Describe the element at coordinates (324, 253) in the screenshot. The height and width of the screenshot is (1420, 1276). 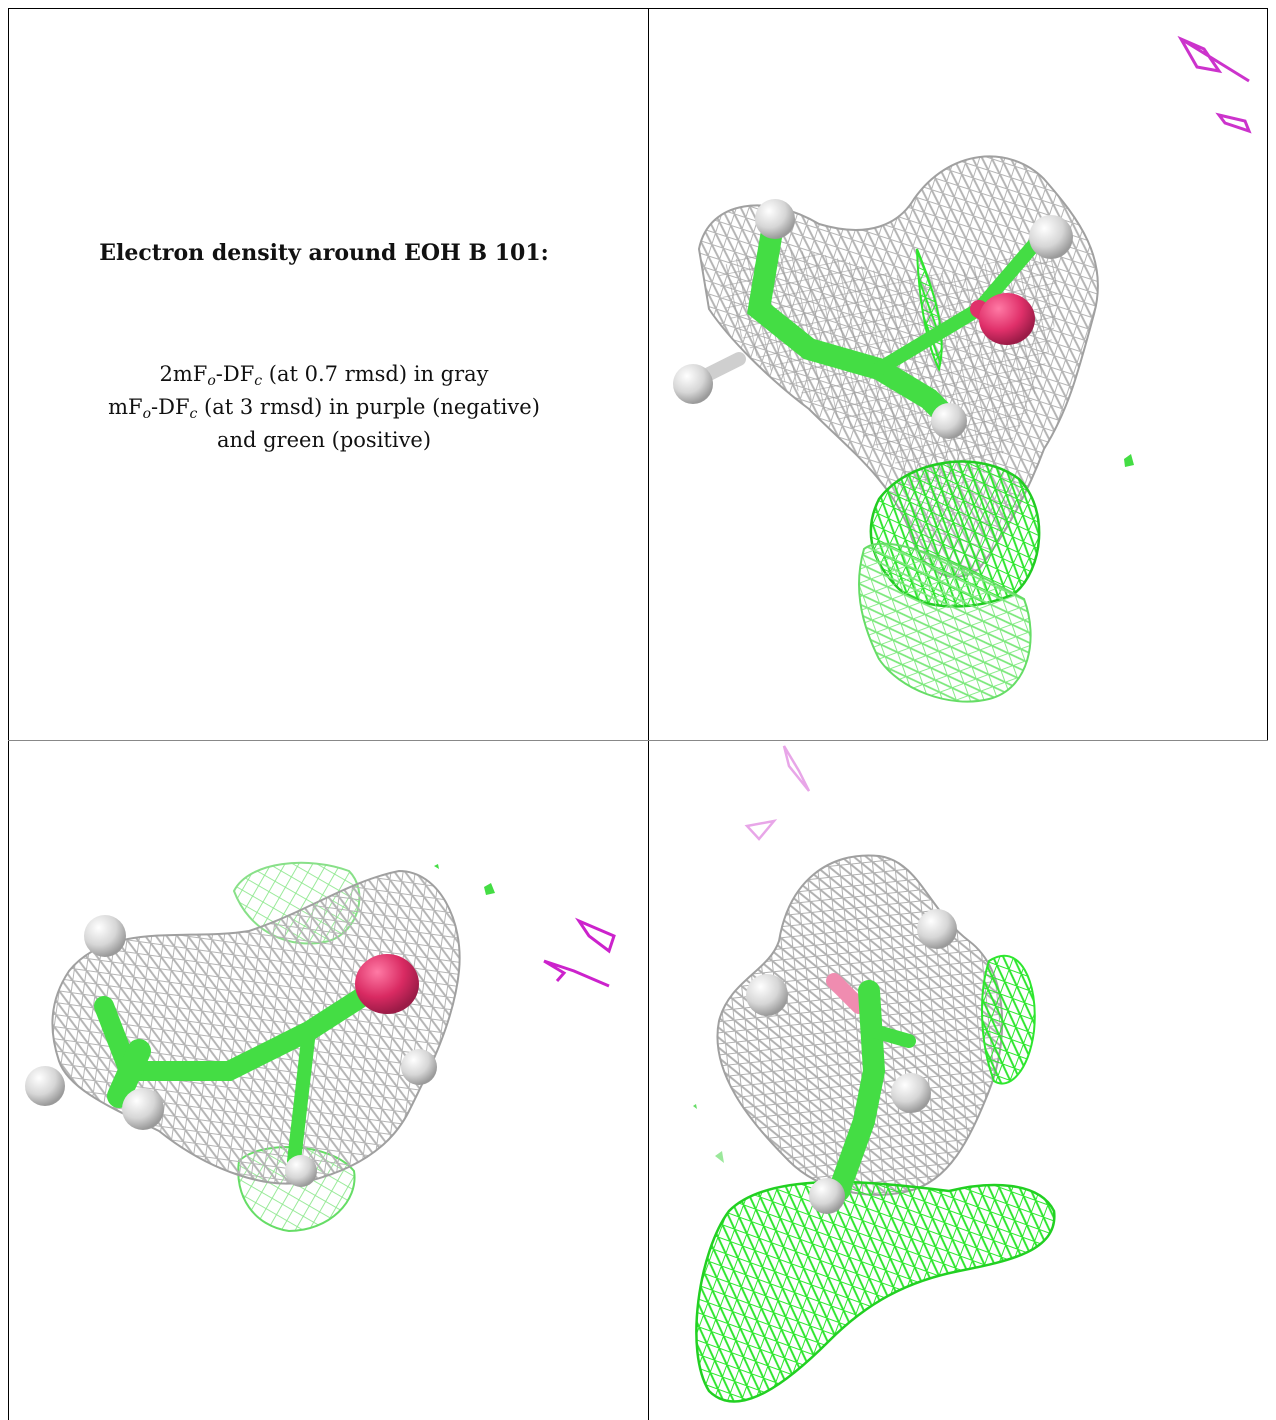
I see `caption-title: Electron density around EOH B 101:` at that location.